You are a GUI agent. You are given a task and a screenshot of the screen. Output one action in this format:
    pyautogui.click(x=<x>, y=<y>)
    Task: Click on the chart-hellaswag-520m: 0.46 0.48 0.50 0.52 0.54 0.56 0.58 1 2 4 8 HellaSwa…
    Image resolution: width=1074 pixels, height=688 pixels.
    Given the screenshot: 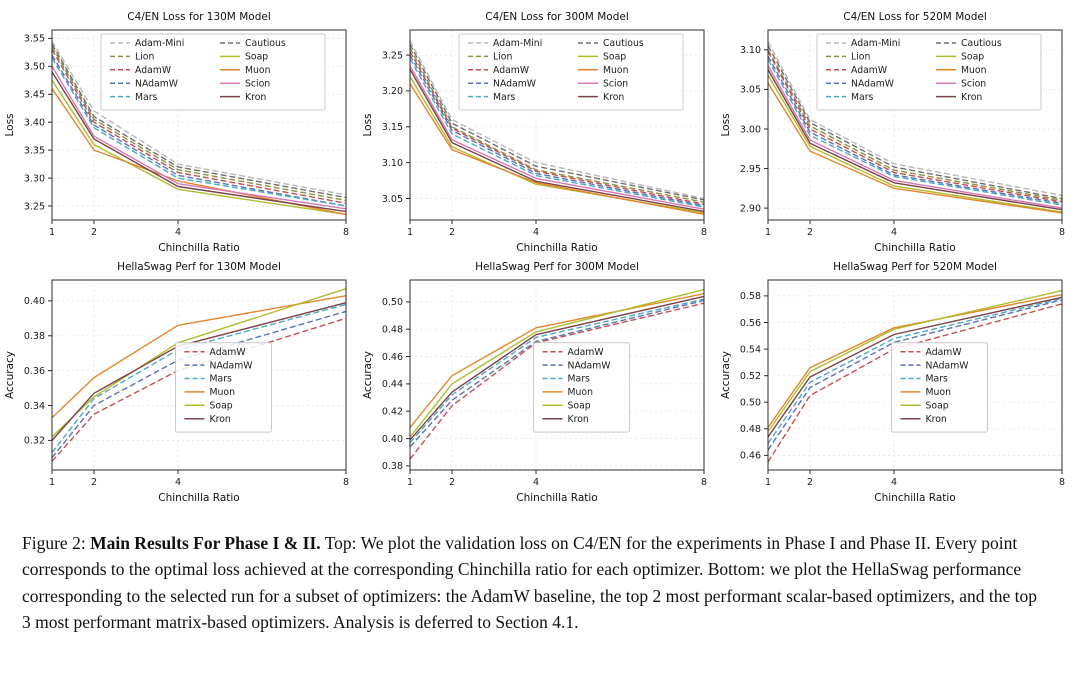 What is the action you would take?
    pyautogui.click(x=895, y=381)
    